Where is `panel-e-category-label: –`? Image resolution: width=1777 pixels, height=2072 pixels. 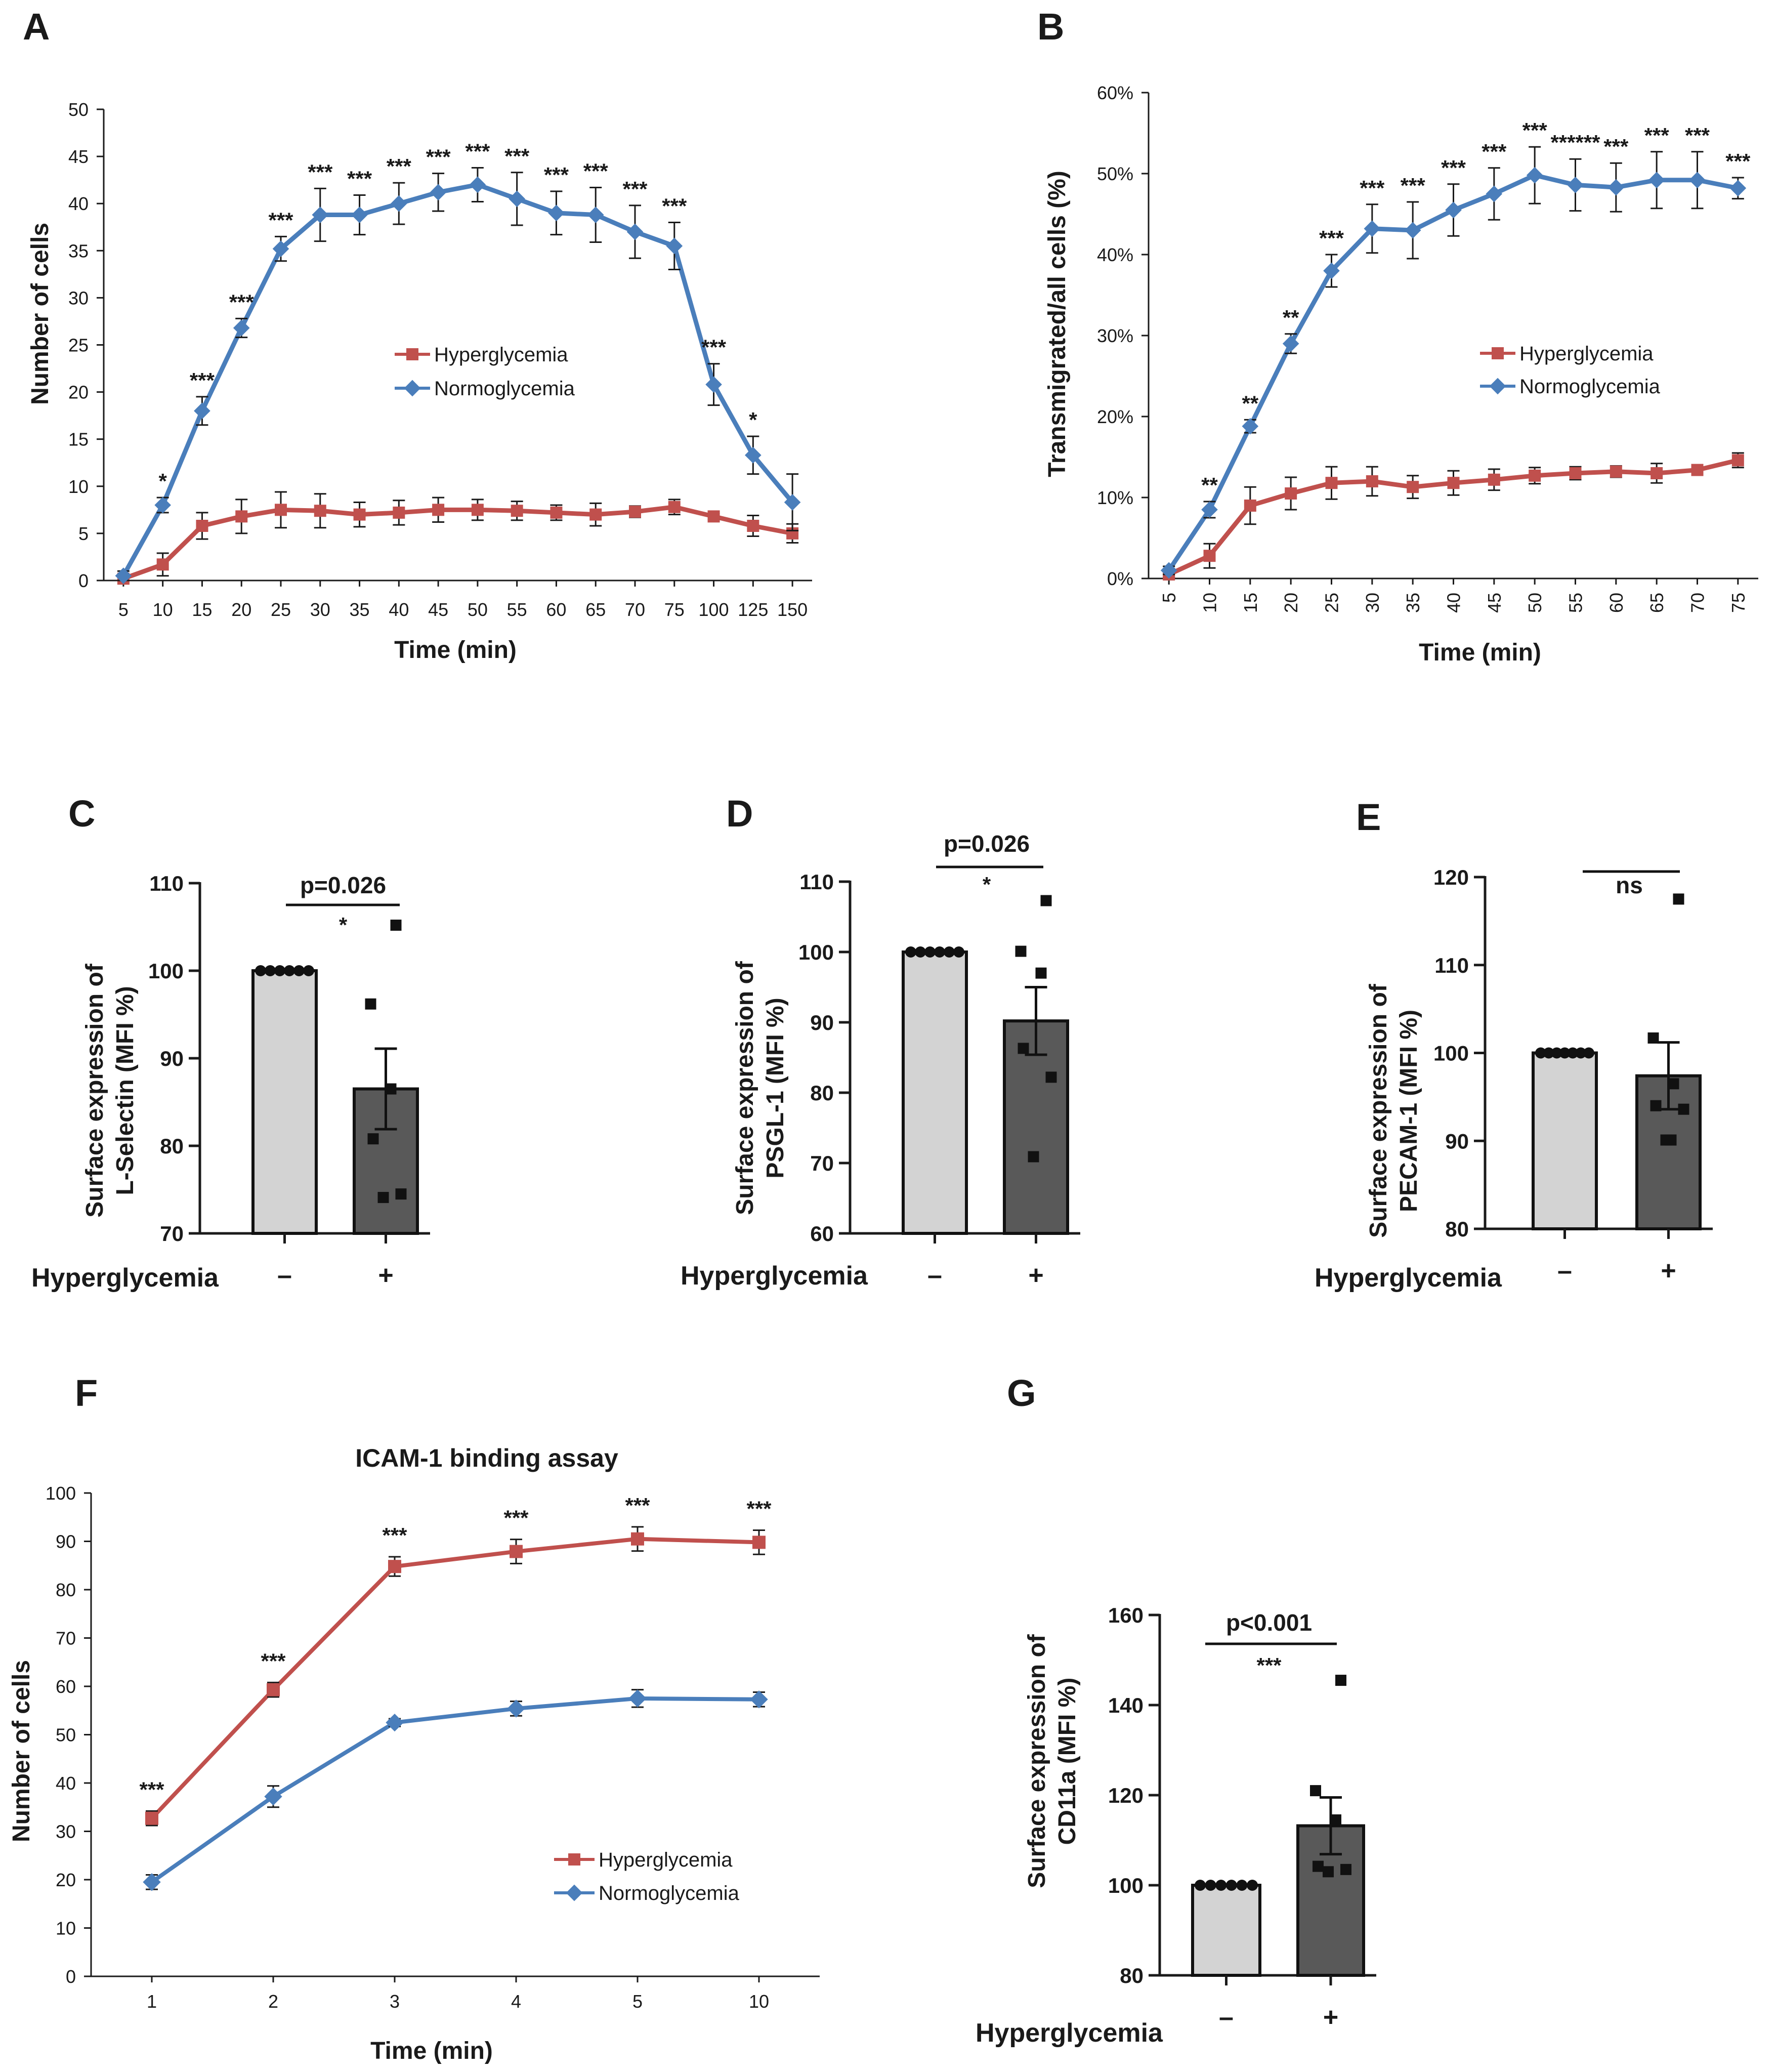
panel-e-category-label: – is located at coordinates (1564, 1271).